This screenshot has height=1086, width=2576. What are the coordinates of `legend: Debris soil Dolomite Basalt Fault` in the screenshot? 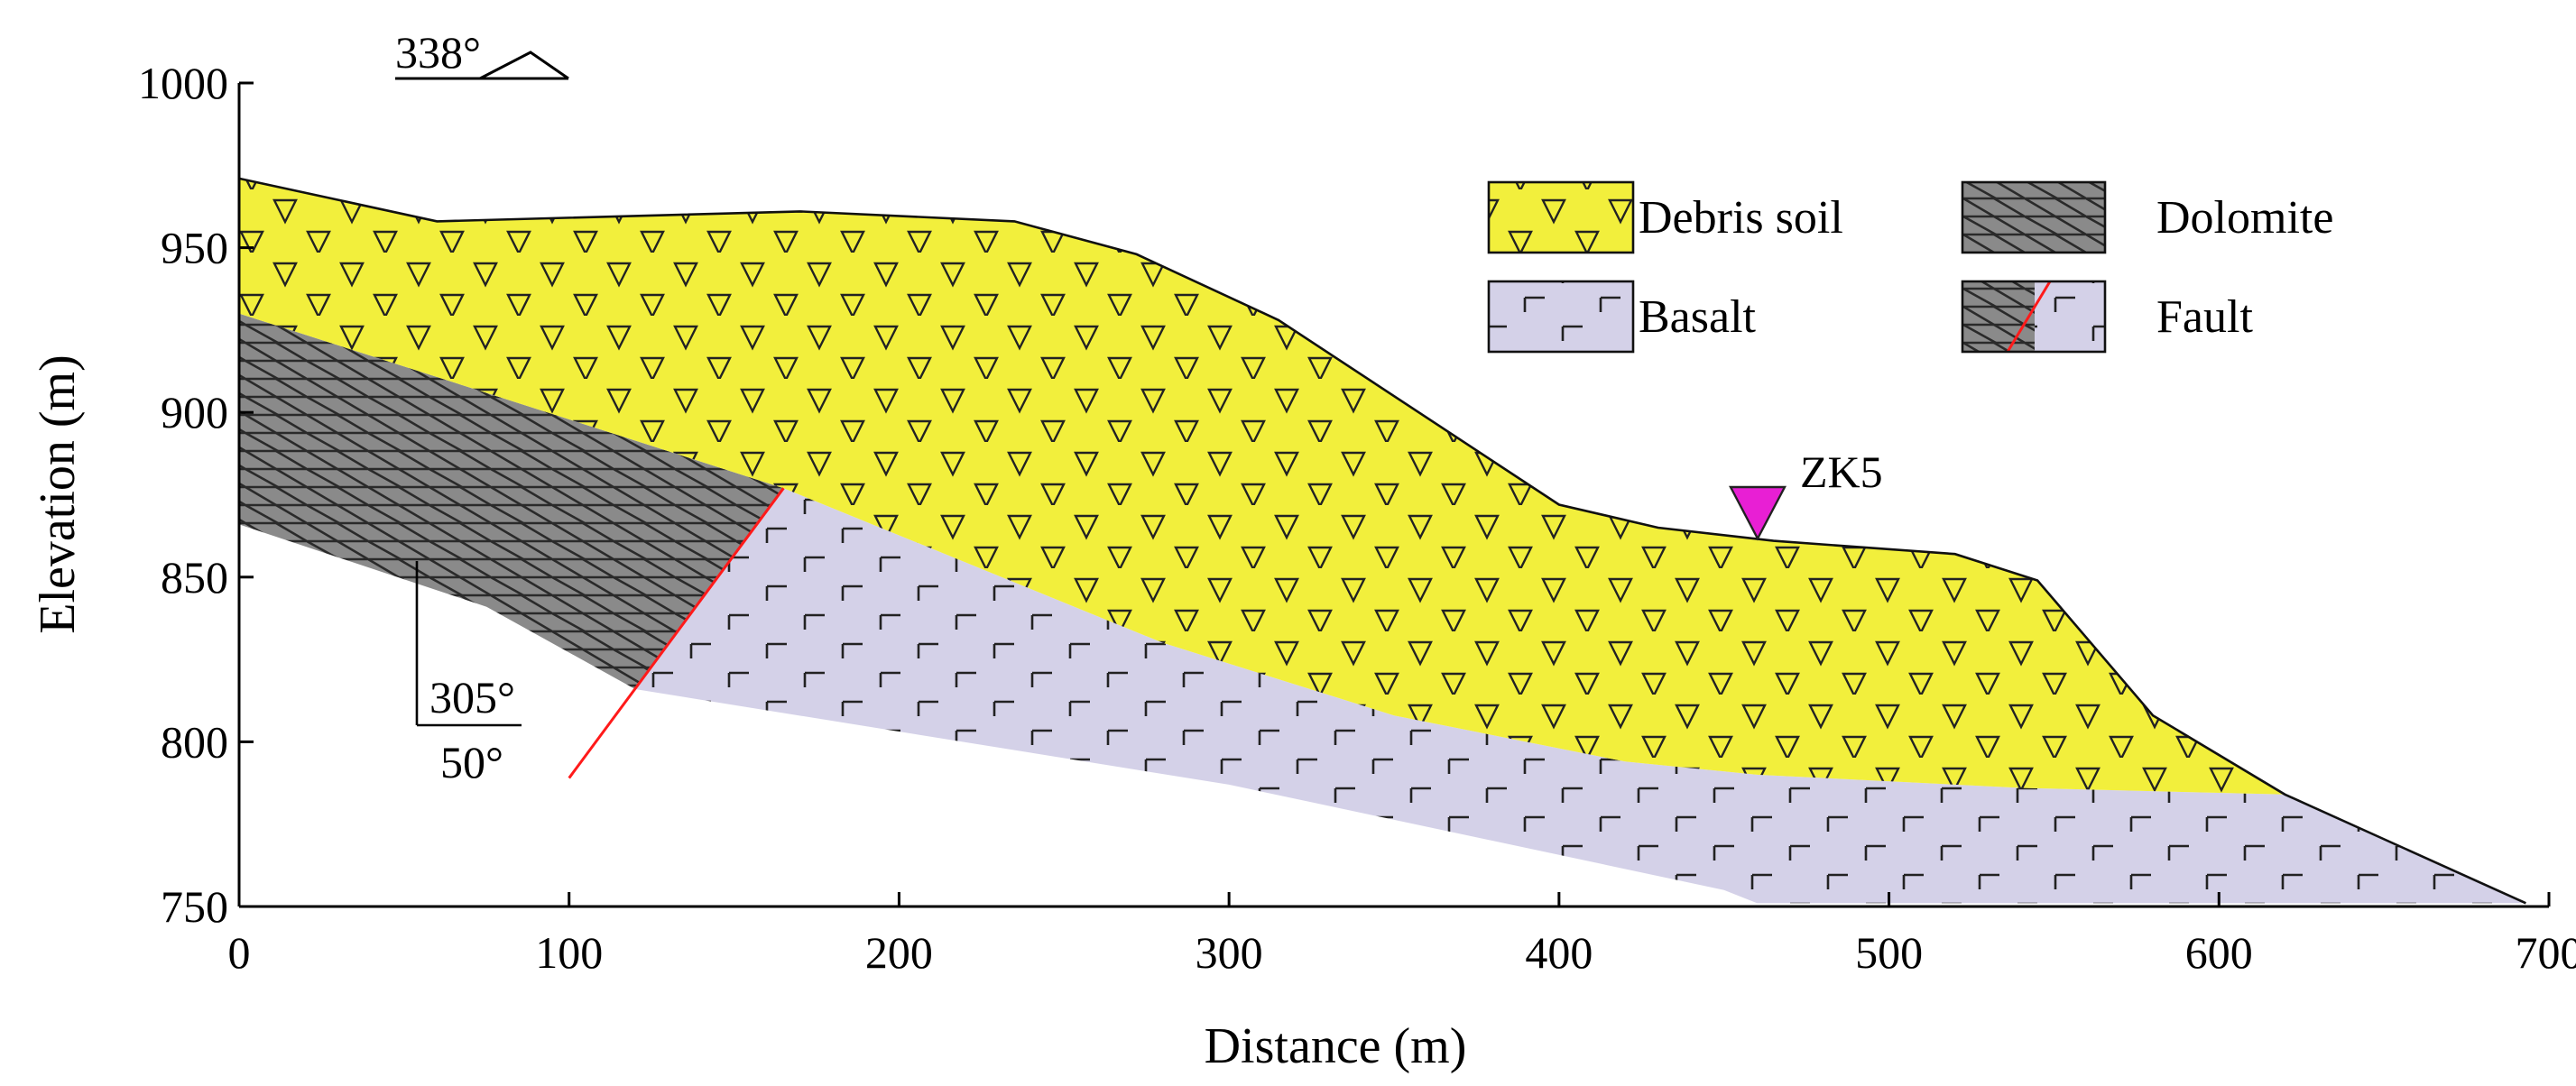 It's located at (1910, 267).